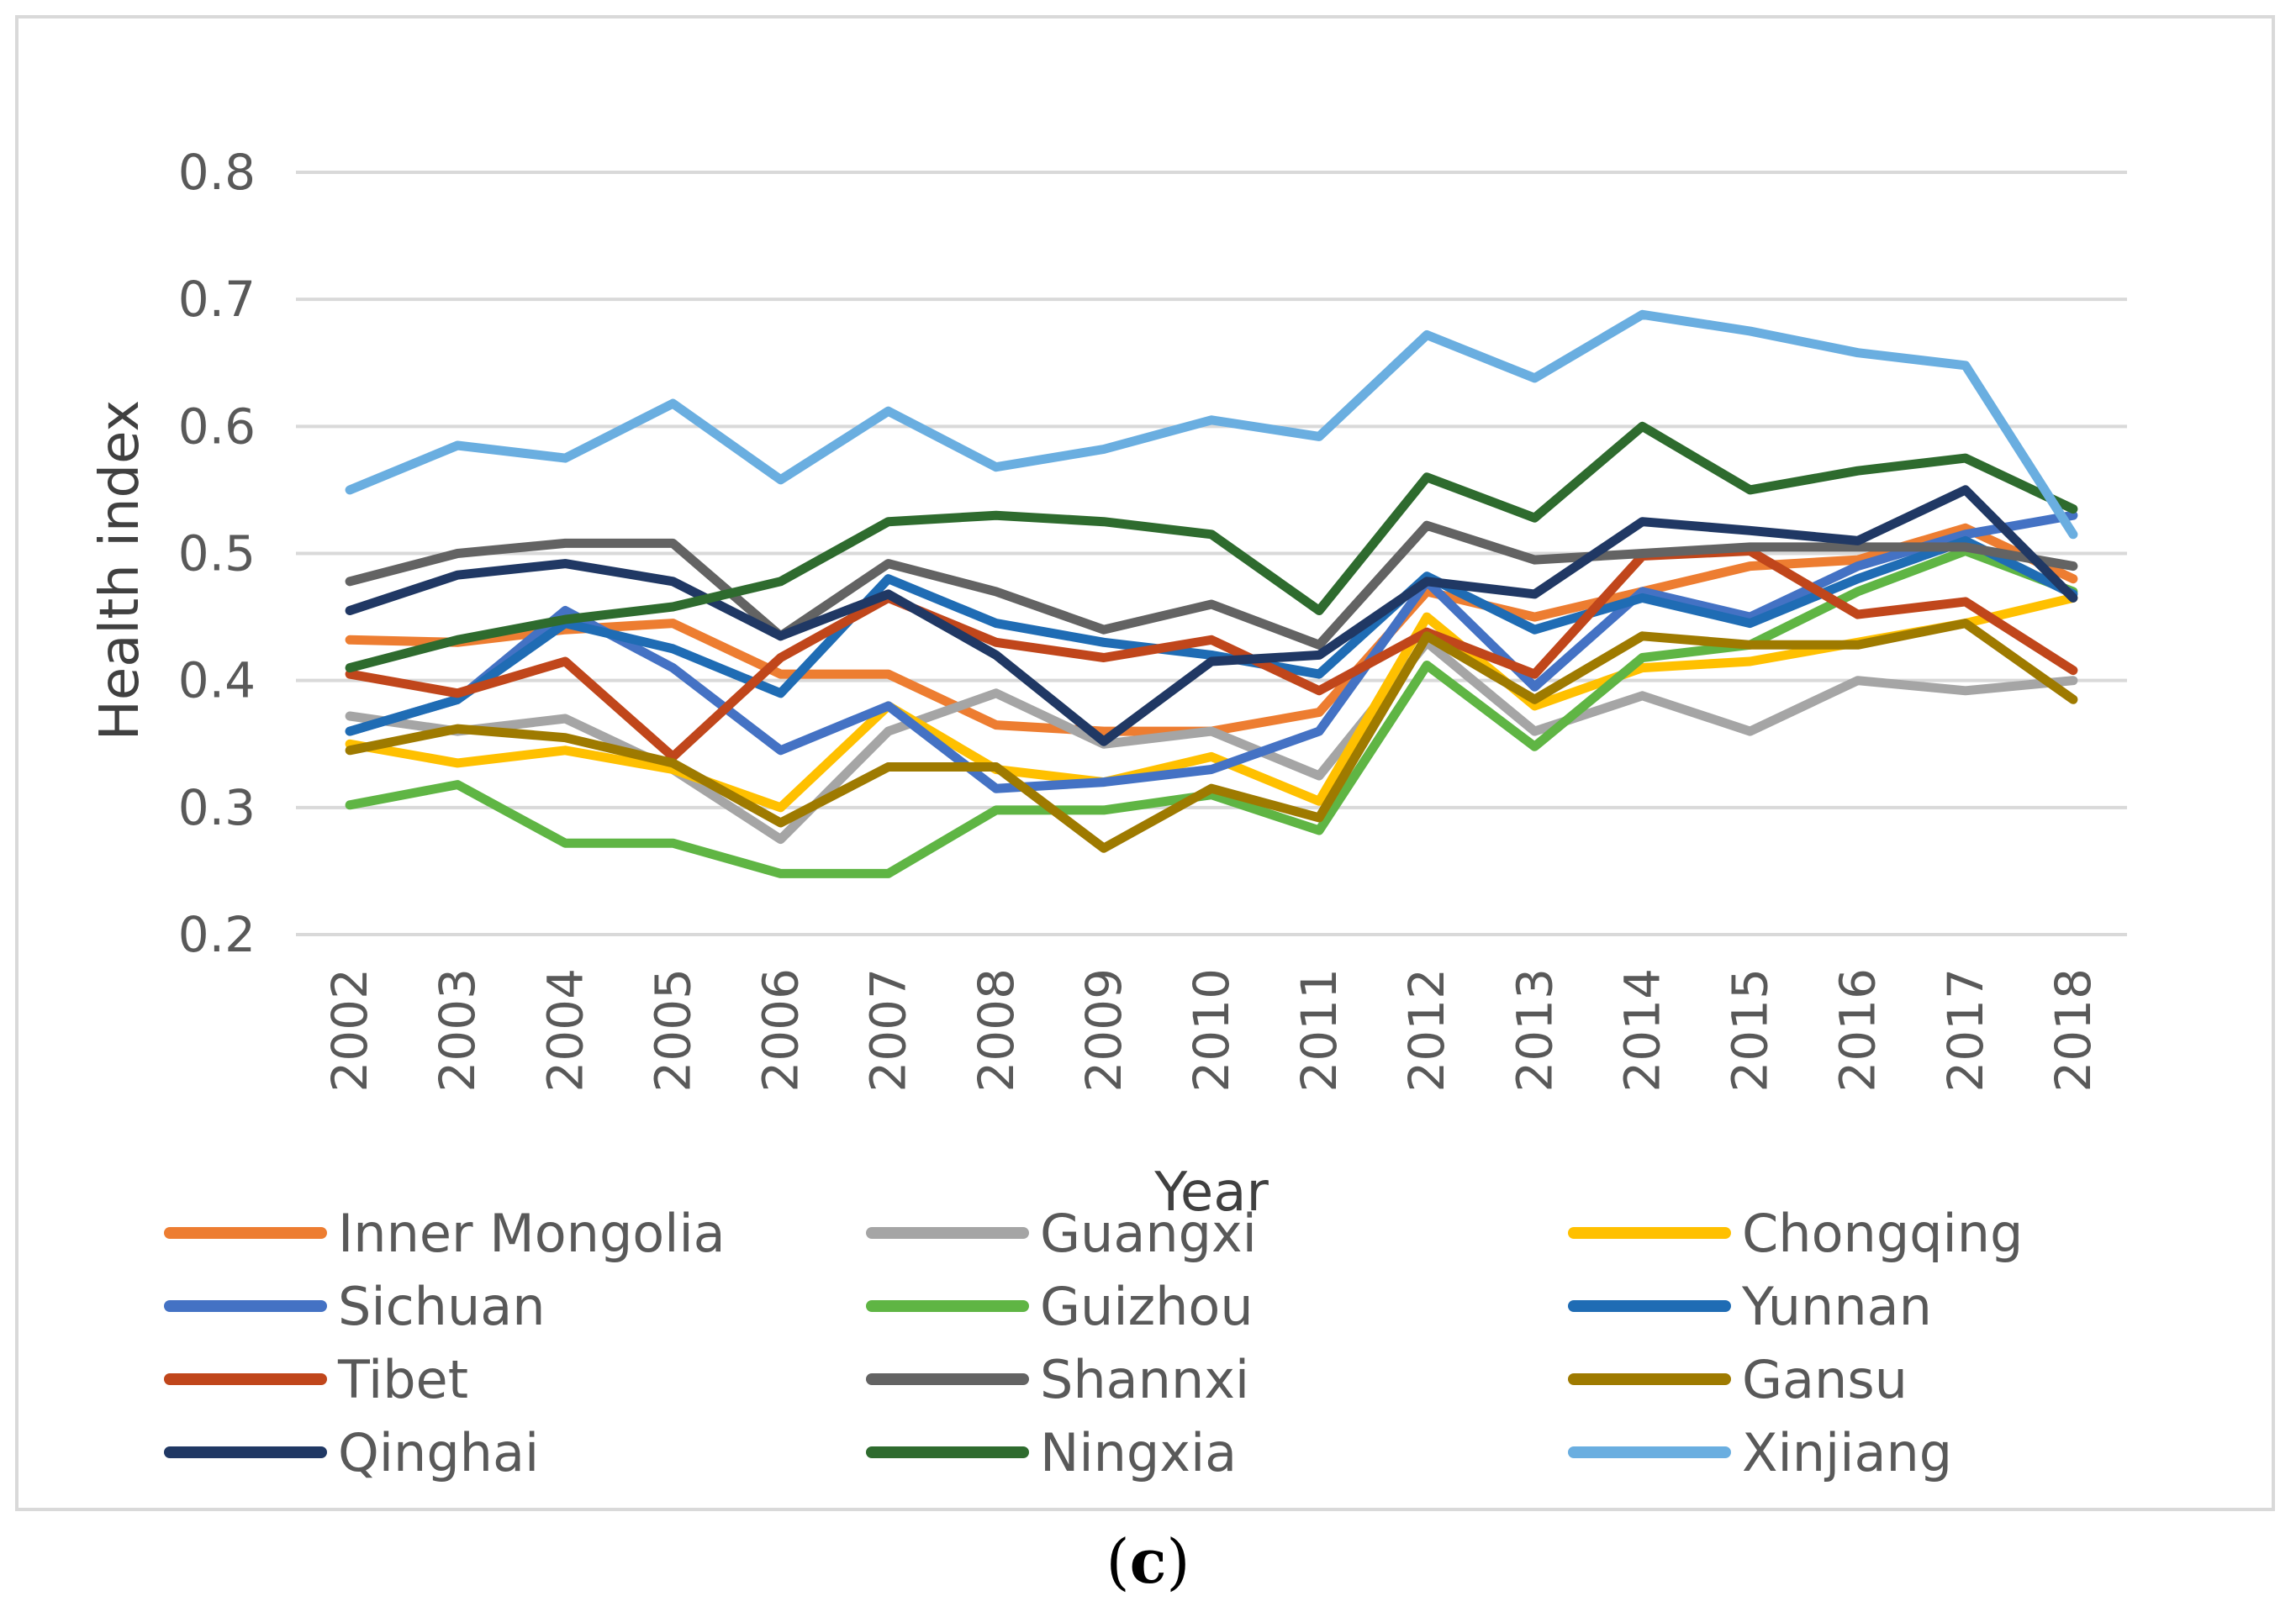 This screenshot has height=1612, width=2296. Describe the element at coordinates (1882, 1233) in the screenshot. I see `legend-label: Chongqing` at that location.